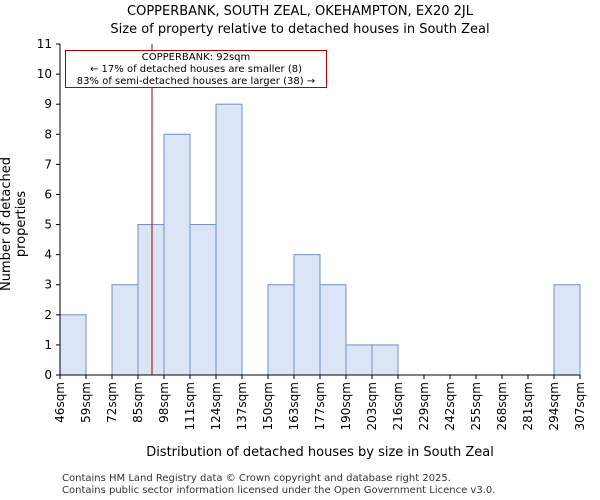 Image resolution: width=600 pixels, height=500 pixels. I want to click on x-tick-label: 98sqm, so click(164, 402).